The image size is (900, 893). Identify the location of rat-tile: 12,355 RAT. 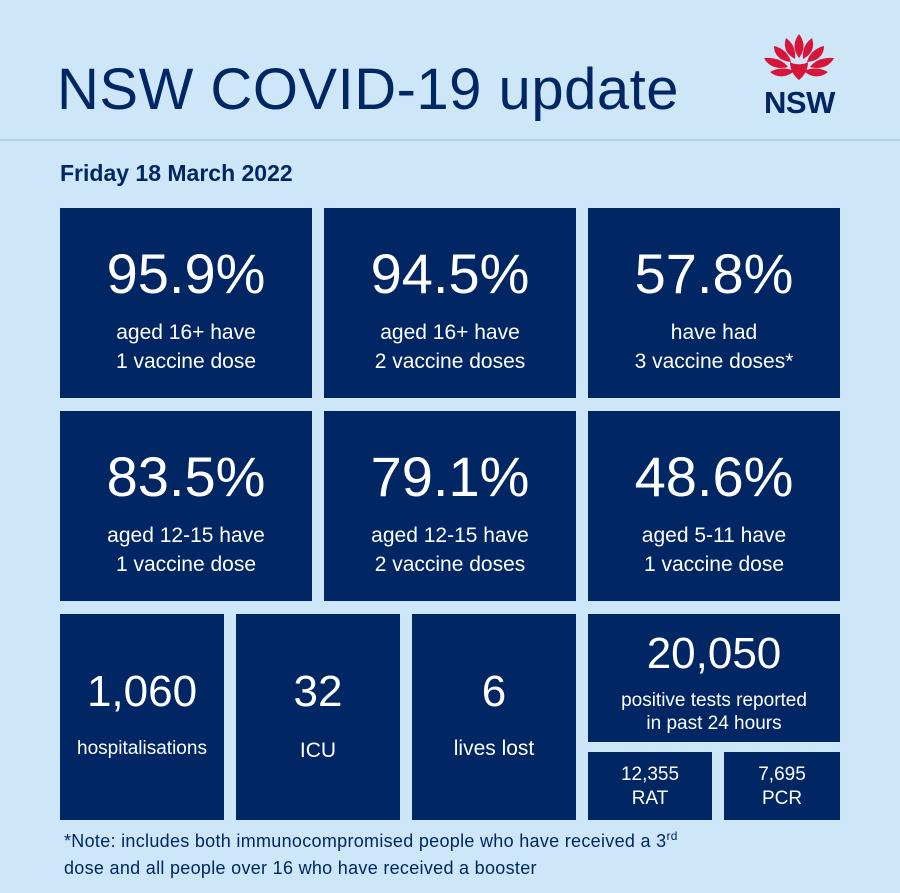
(650, 786).